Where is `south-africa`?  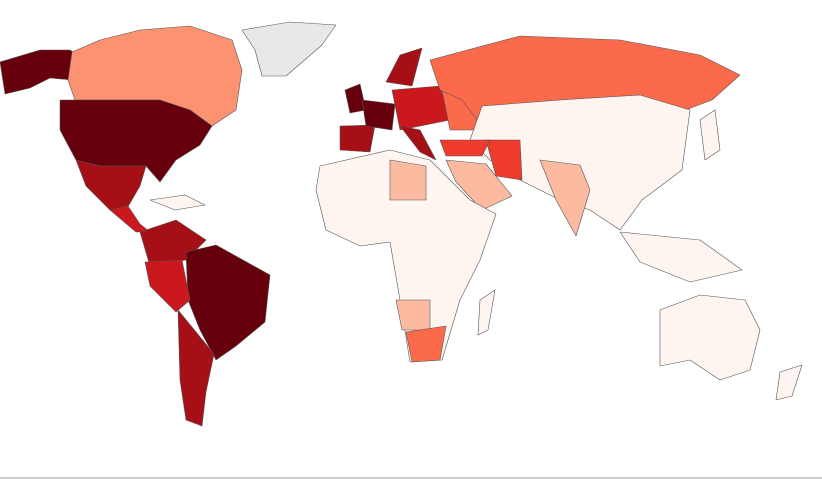
south-africa is located at coordinates (426, 344).